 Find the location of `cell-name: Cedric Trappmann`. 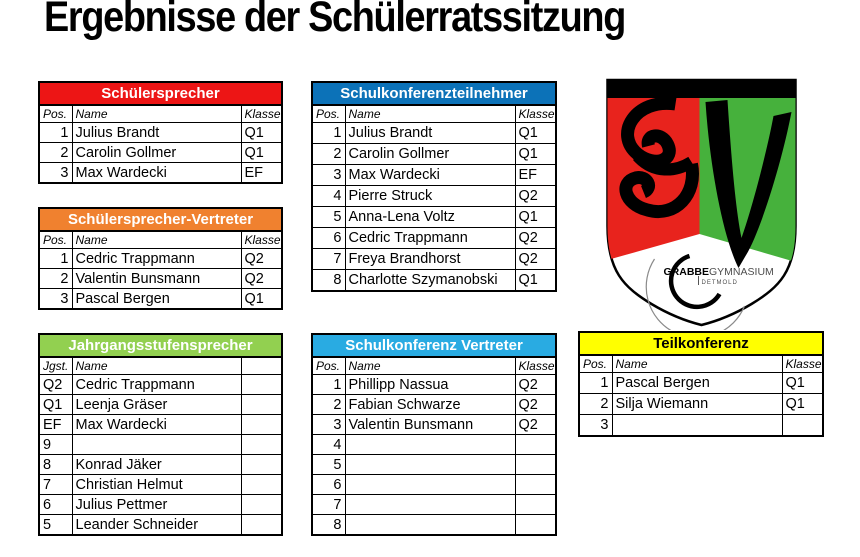

cell-name: Cedric Trappmann is located at coordinates (156, 384).